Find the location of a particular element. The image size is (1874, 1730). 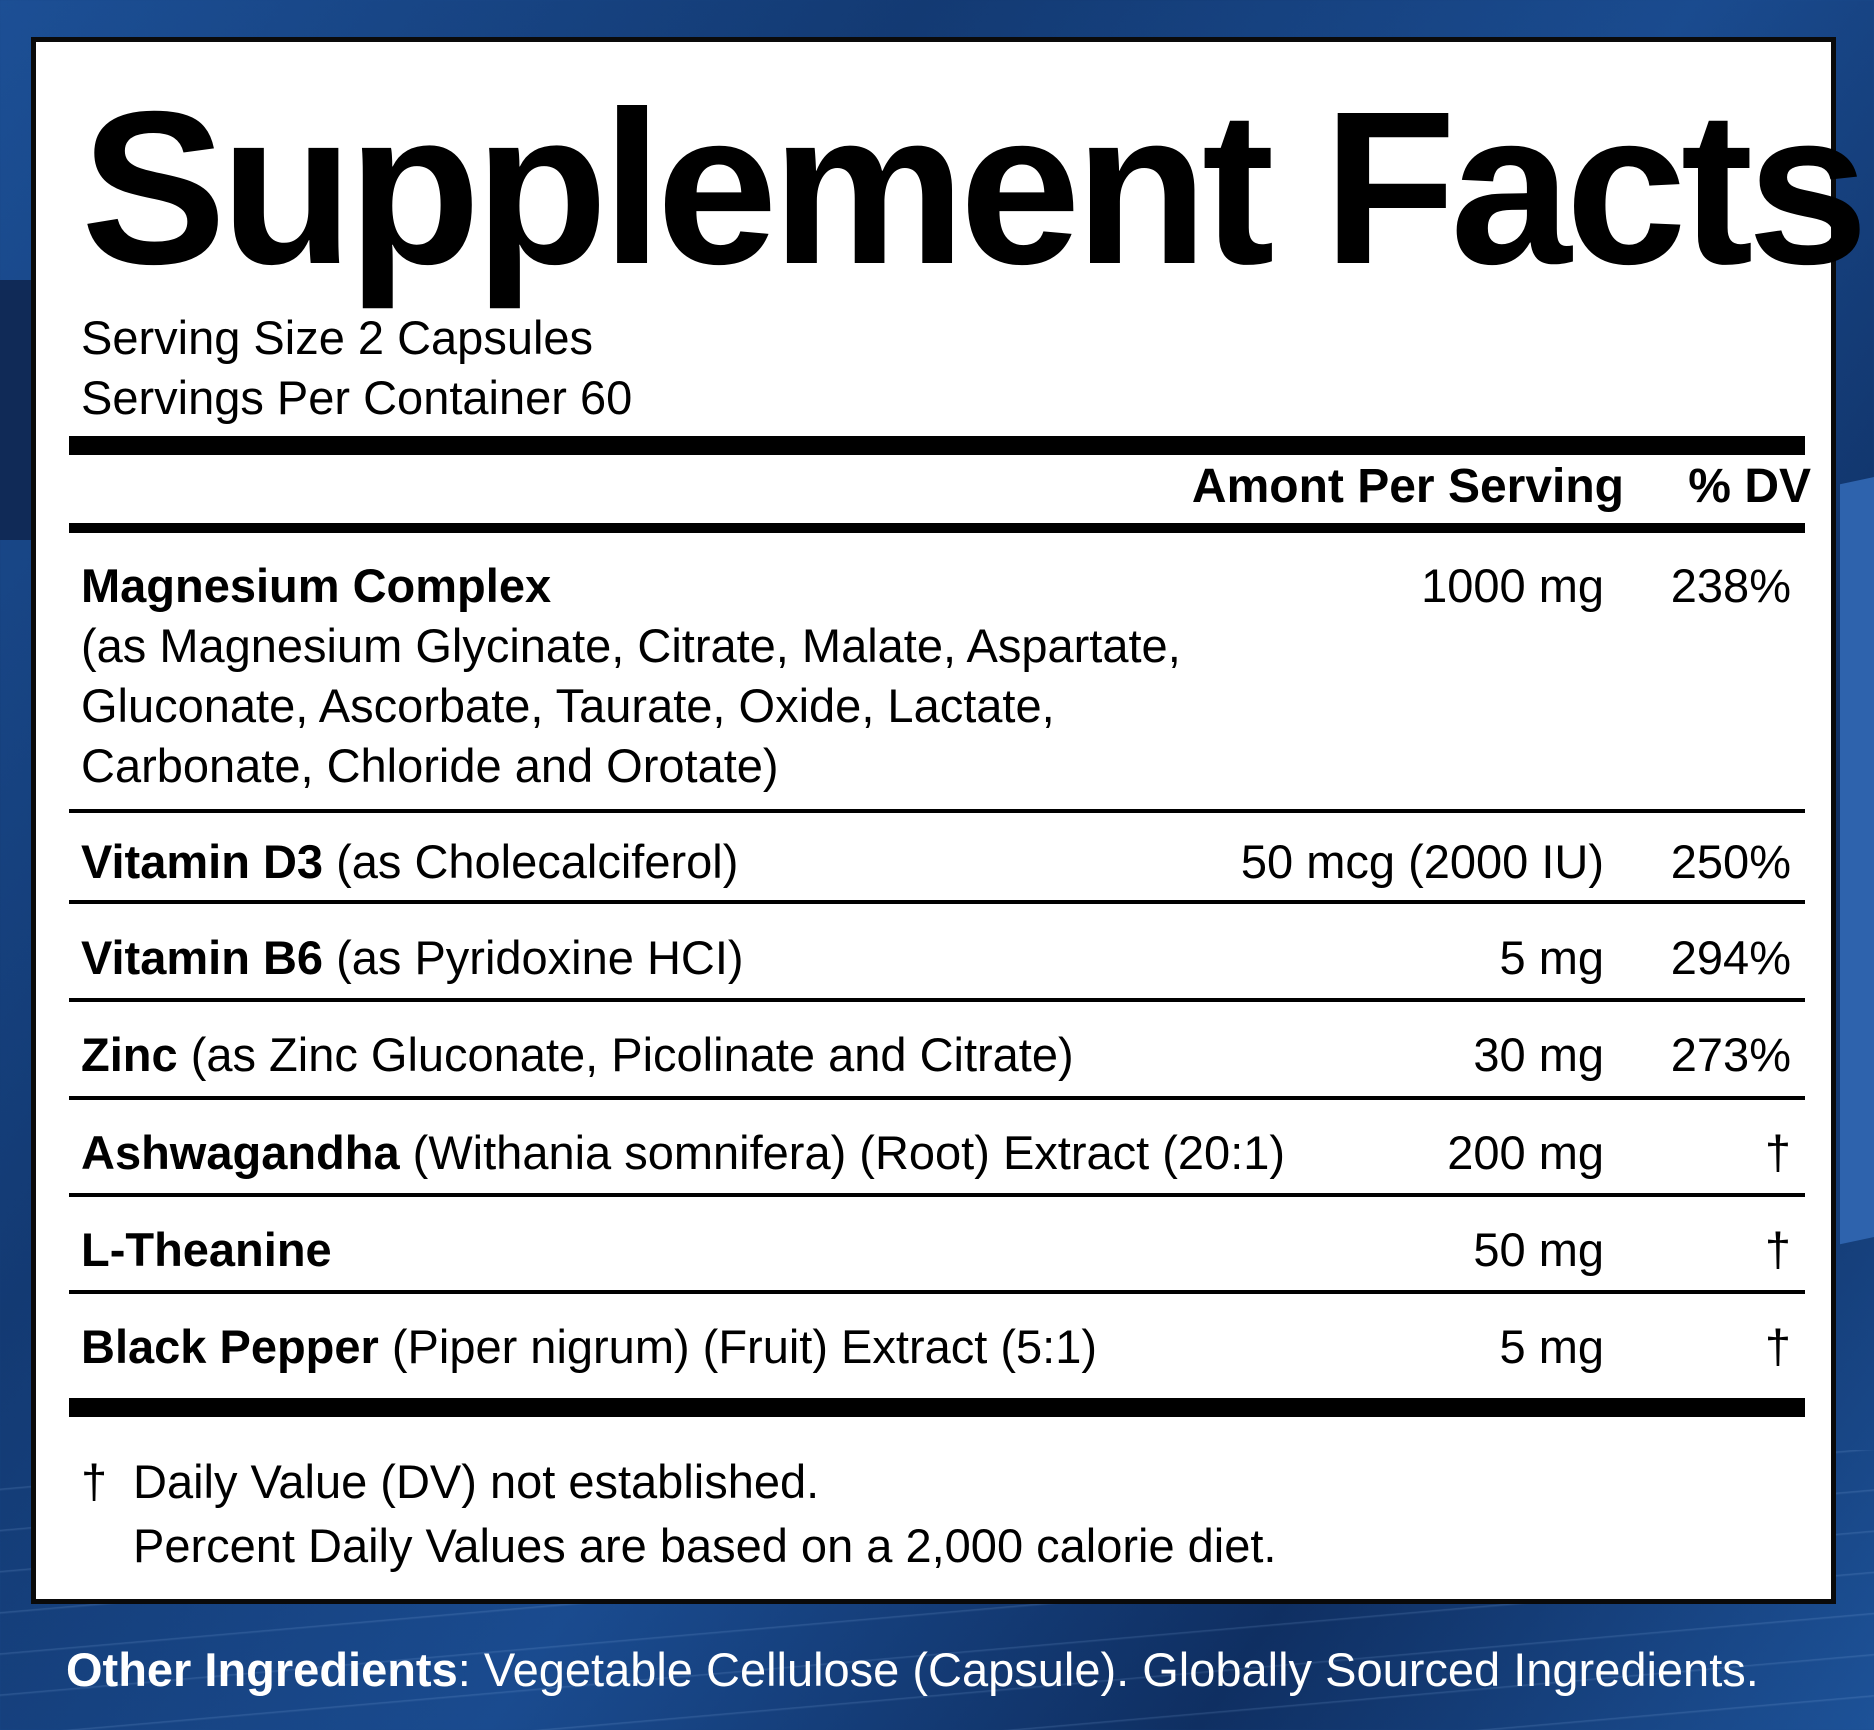

nutrient-name: Zinc is located at coordinates (129, 1054).